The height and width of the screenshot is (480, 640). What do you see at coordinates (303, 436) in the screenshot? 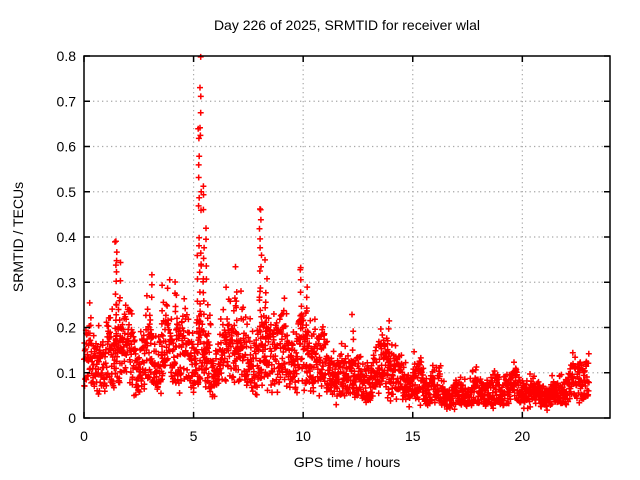
I see `x-tick-label: 10` at bounding box center [303, 436].